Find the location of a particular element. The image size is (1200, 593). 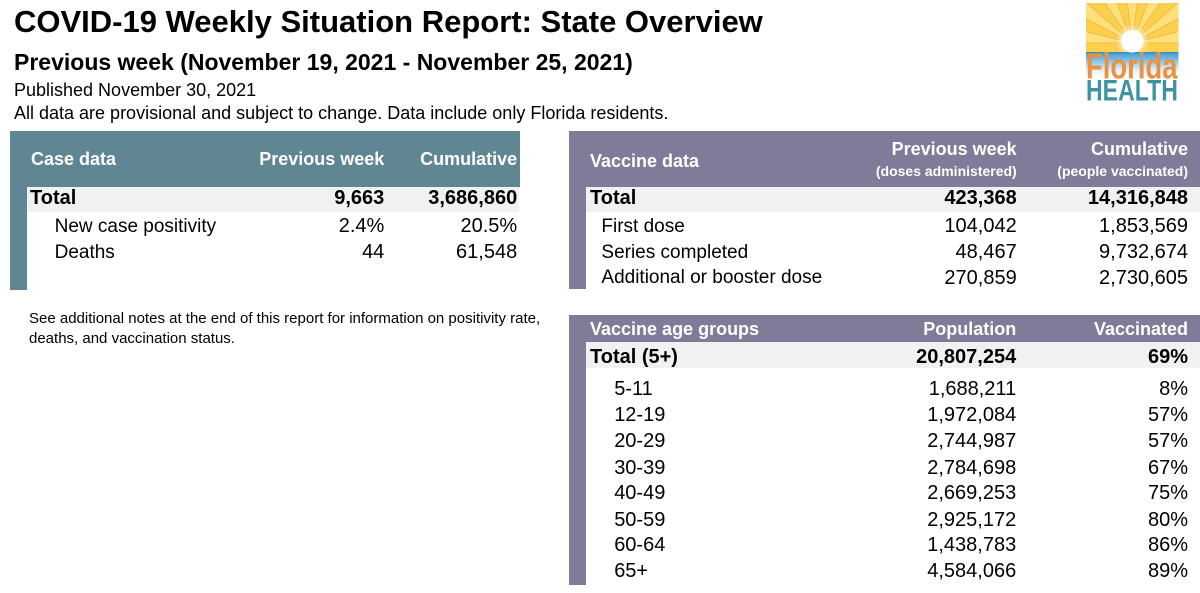

svg-text: HEALTH is located at coordinates (1132, 88).